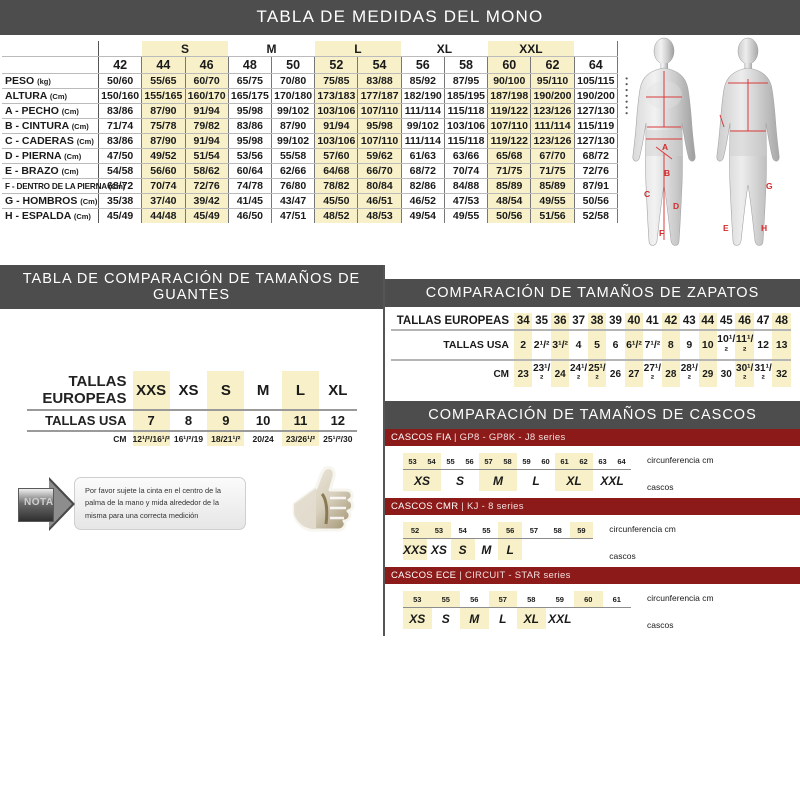 The height and width of the screenshot is (800, 800). I want to click on back-figure, so click(748, 141).